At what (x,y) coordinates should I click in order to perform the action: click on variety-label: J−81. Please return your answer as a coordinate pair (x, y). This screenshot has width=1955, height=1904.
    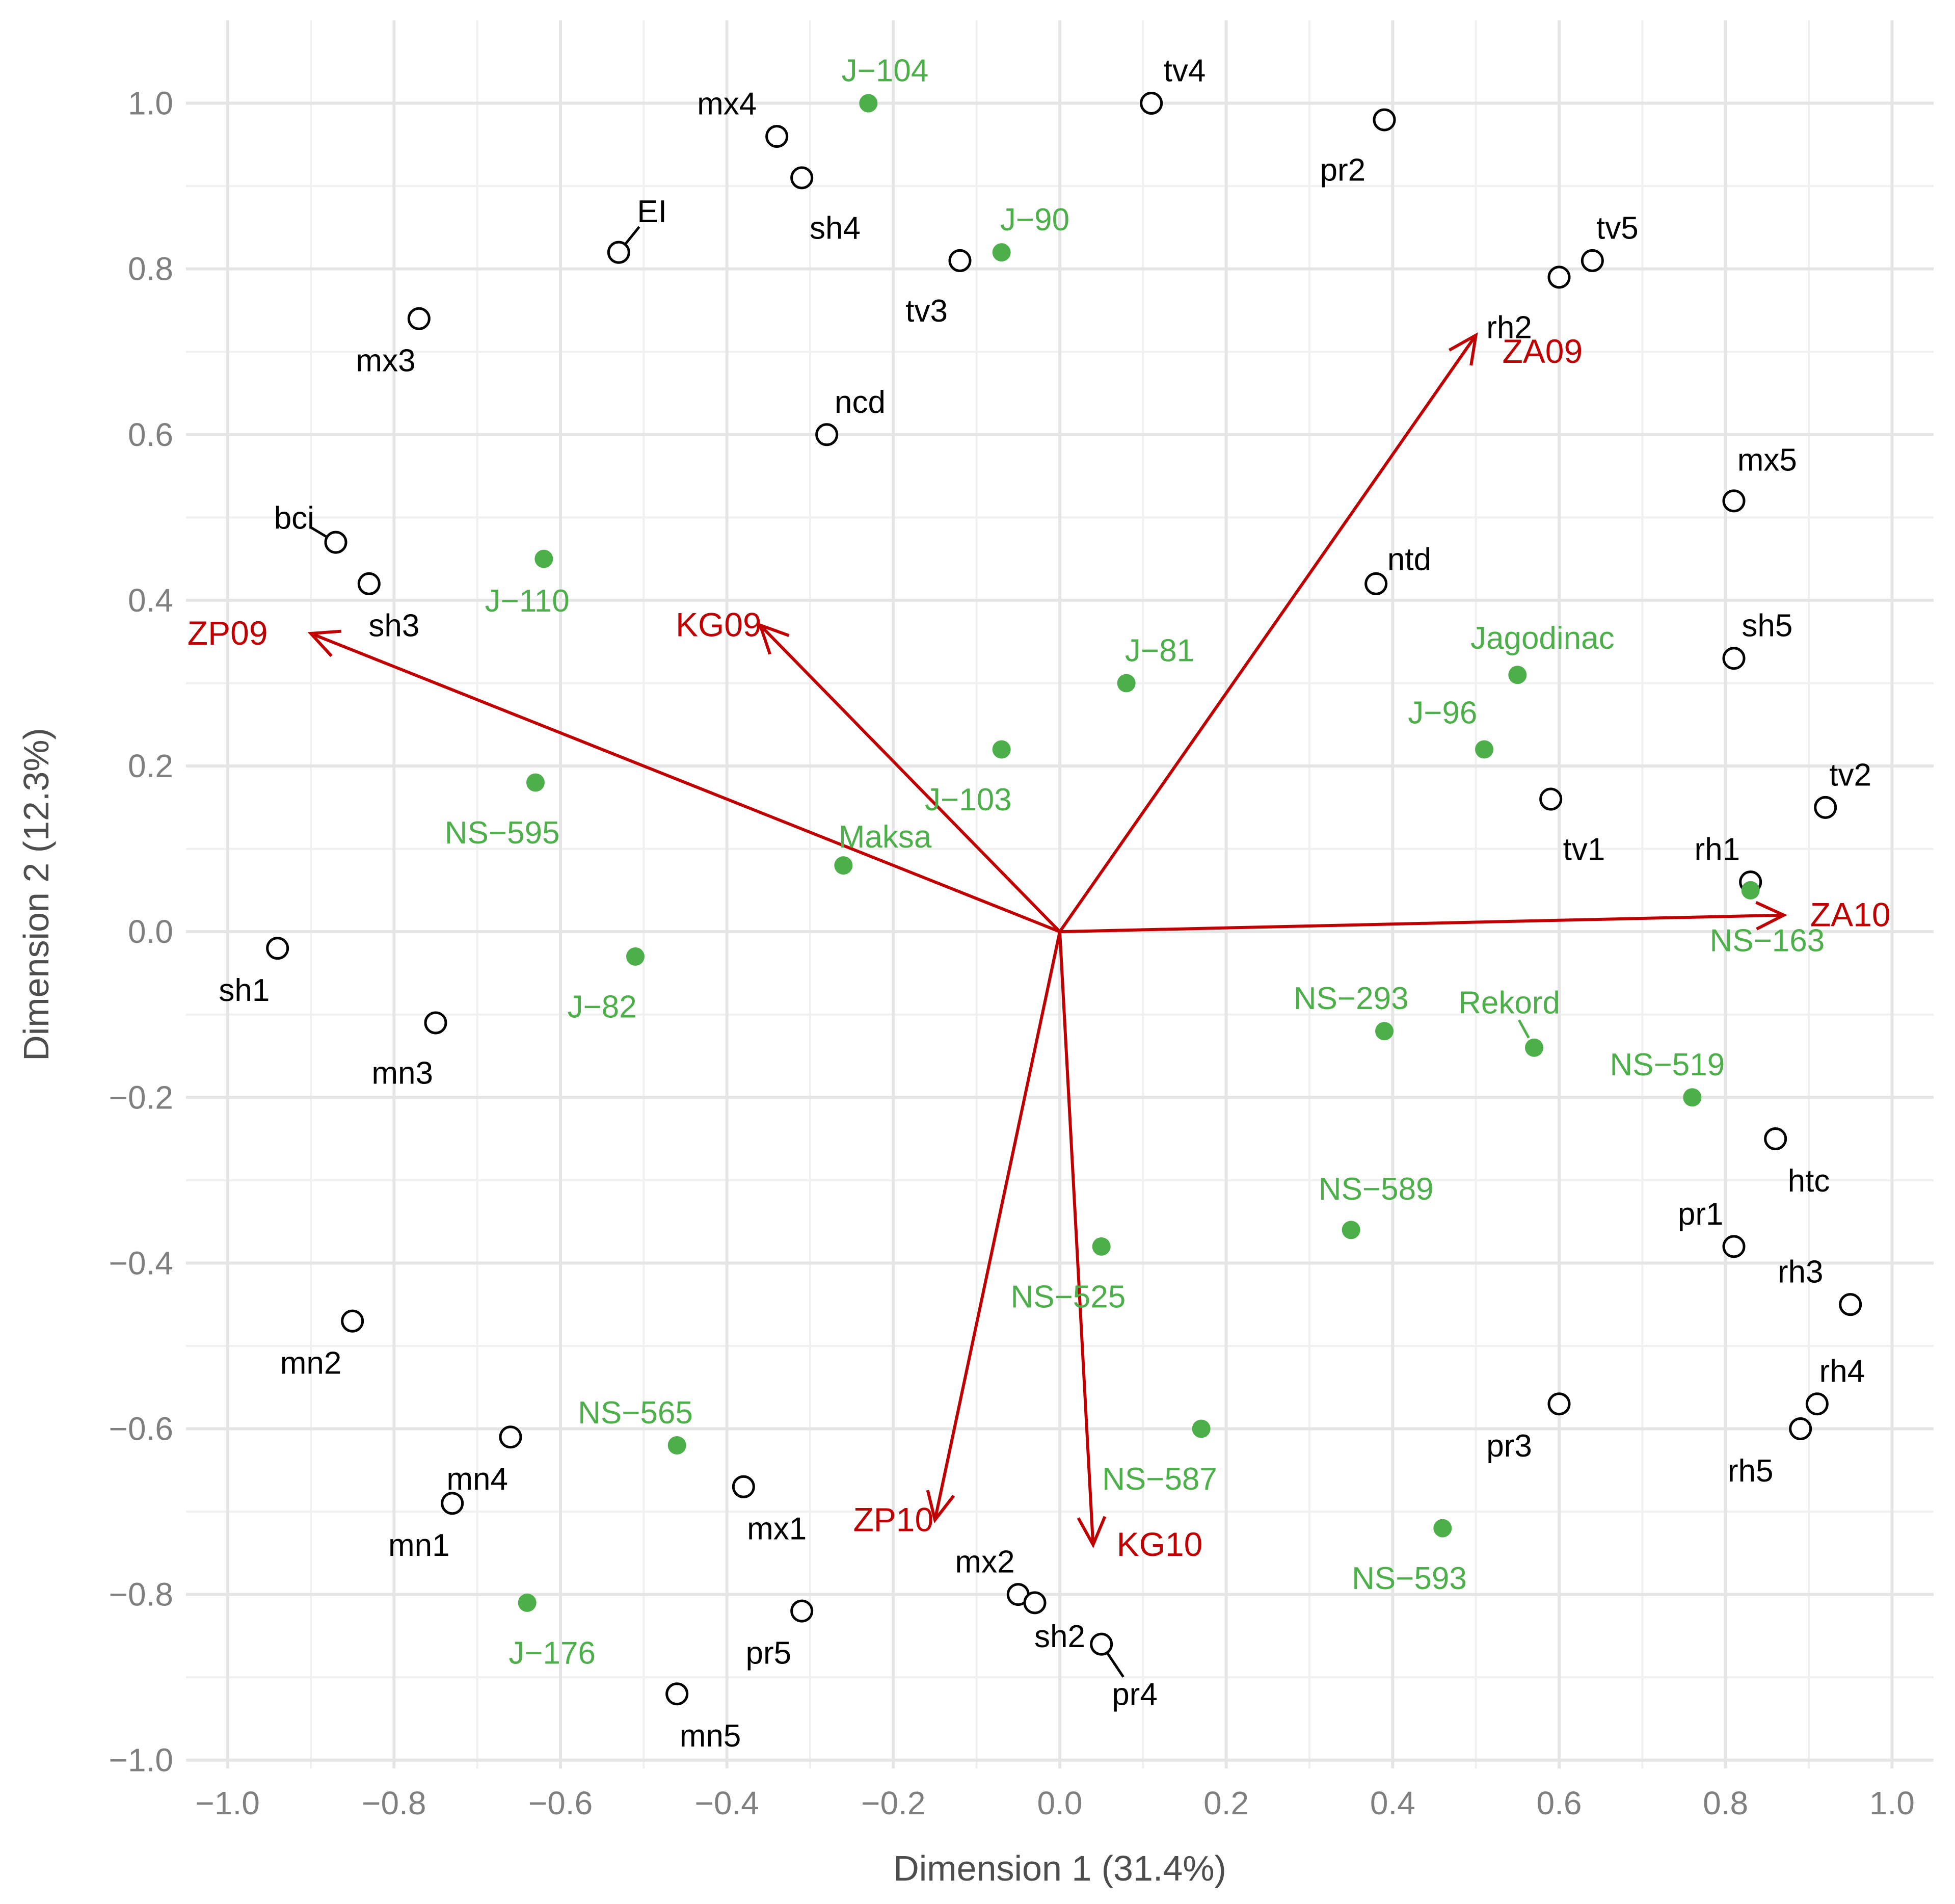
    Looking at the image, I should click on (1159, 650).